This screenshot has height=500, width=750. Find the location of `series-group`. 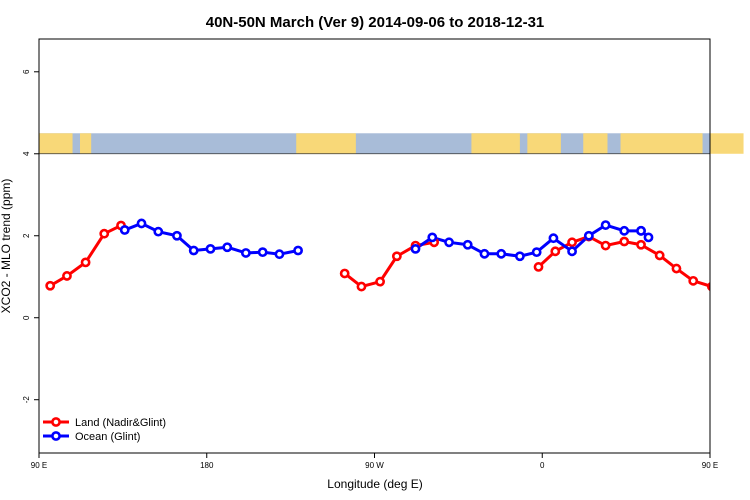

series-group is located at coordinates (397, 255).